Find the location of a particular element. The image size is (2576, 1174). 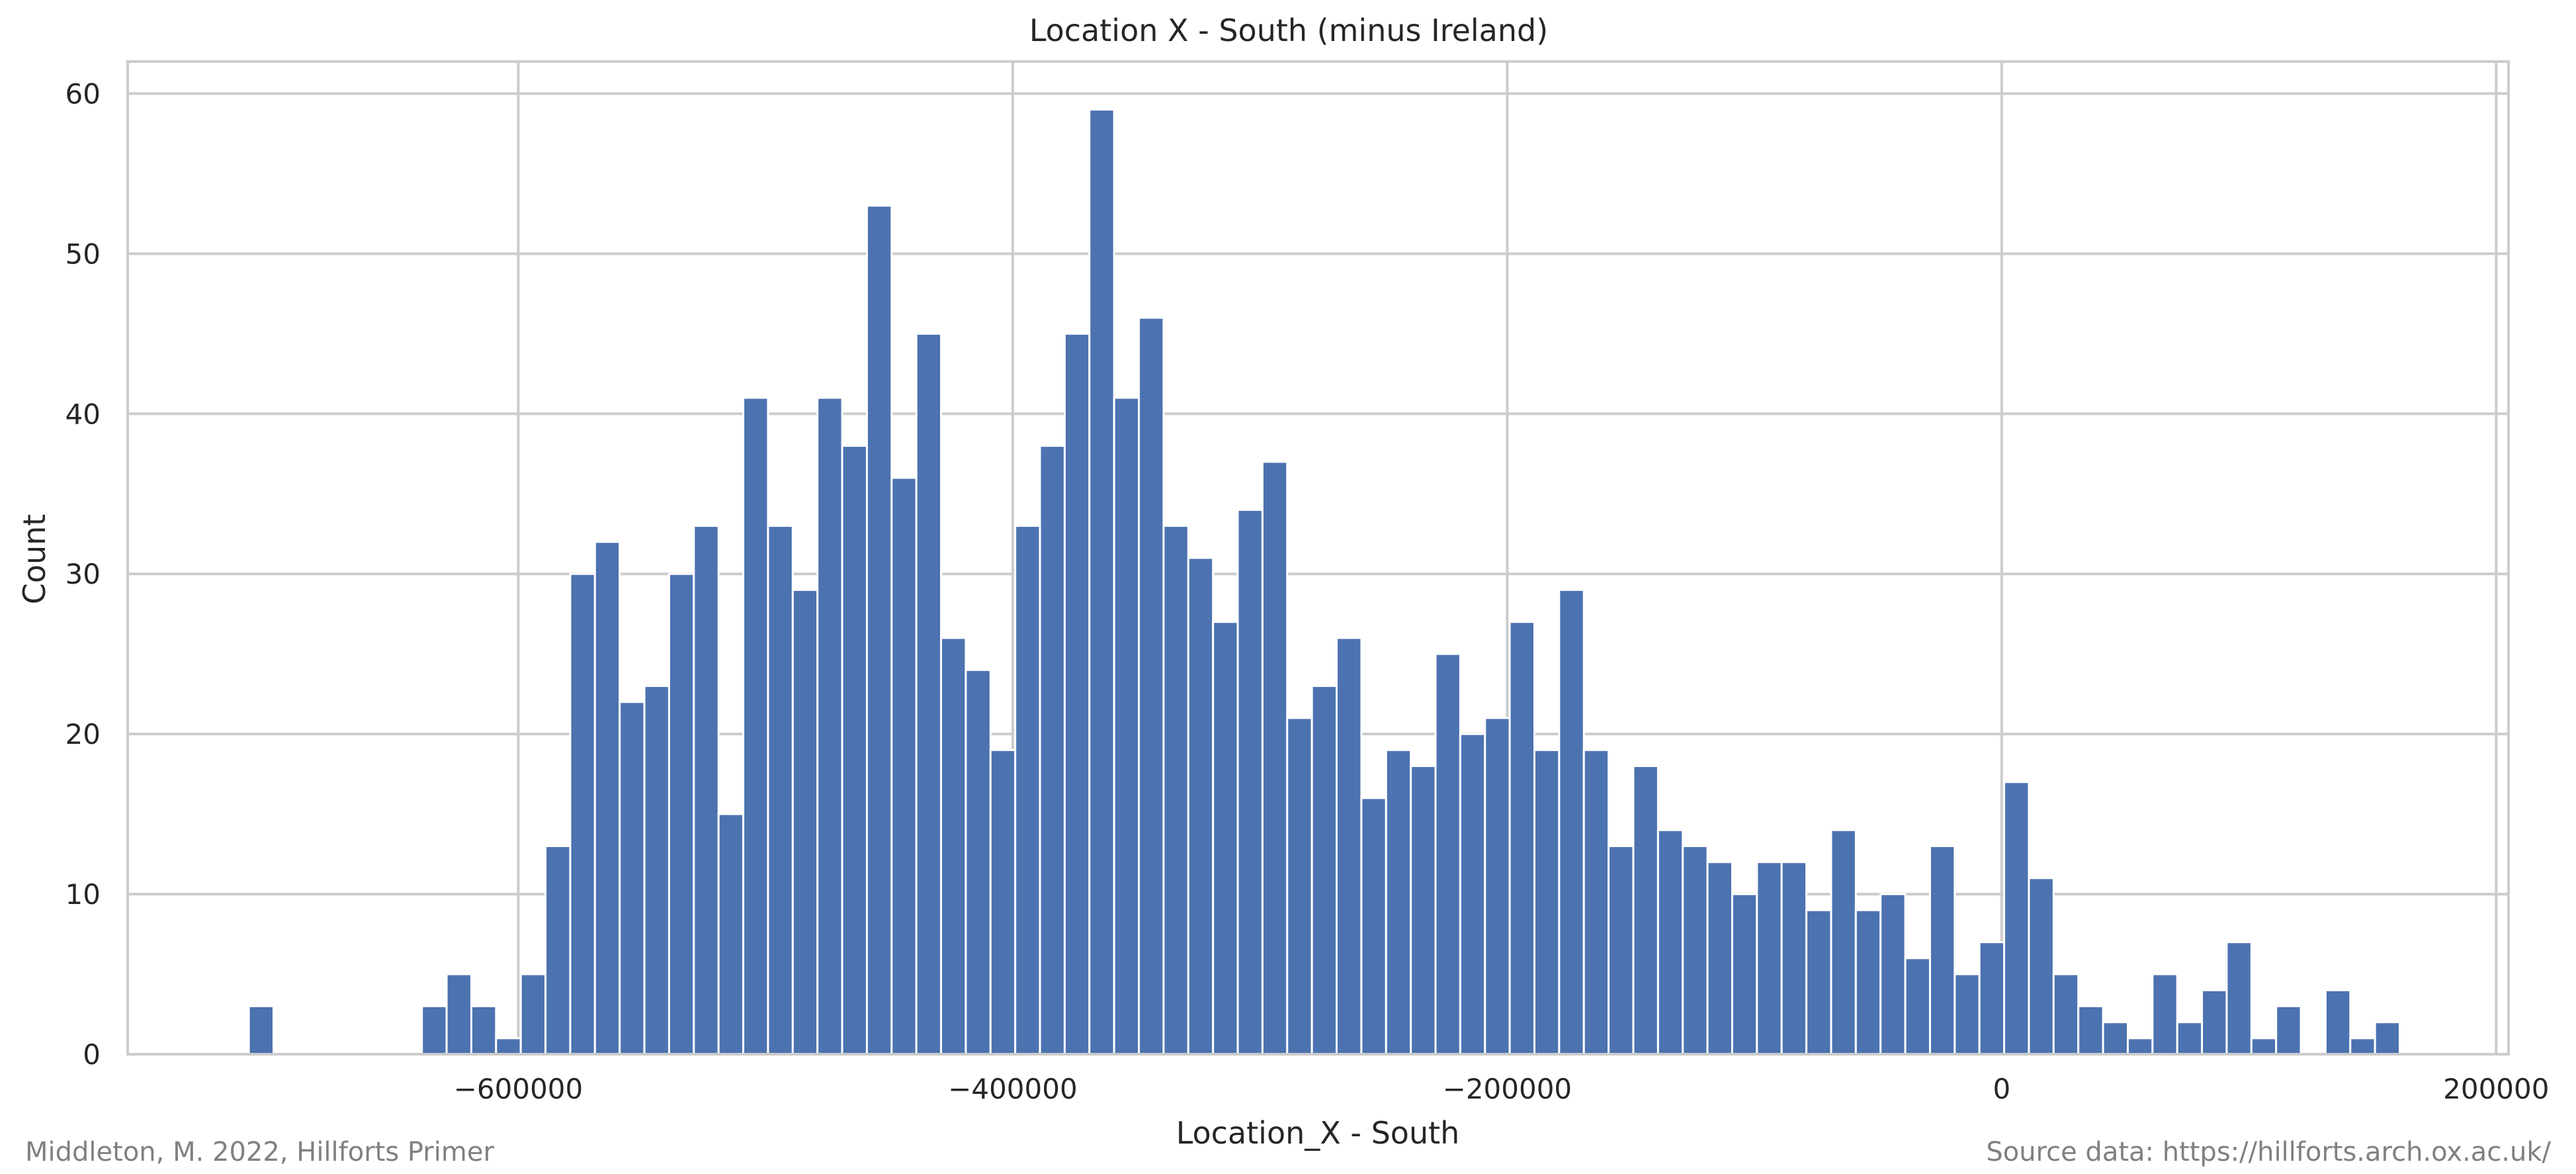

y-tick-label: 0 is located at coordinates (92, 1054).